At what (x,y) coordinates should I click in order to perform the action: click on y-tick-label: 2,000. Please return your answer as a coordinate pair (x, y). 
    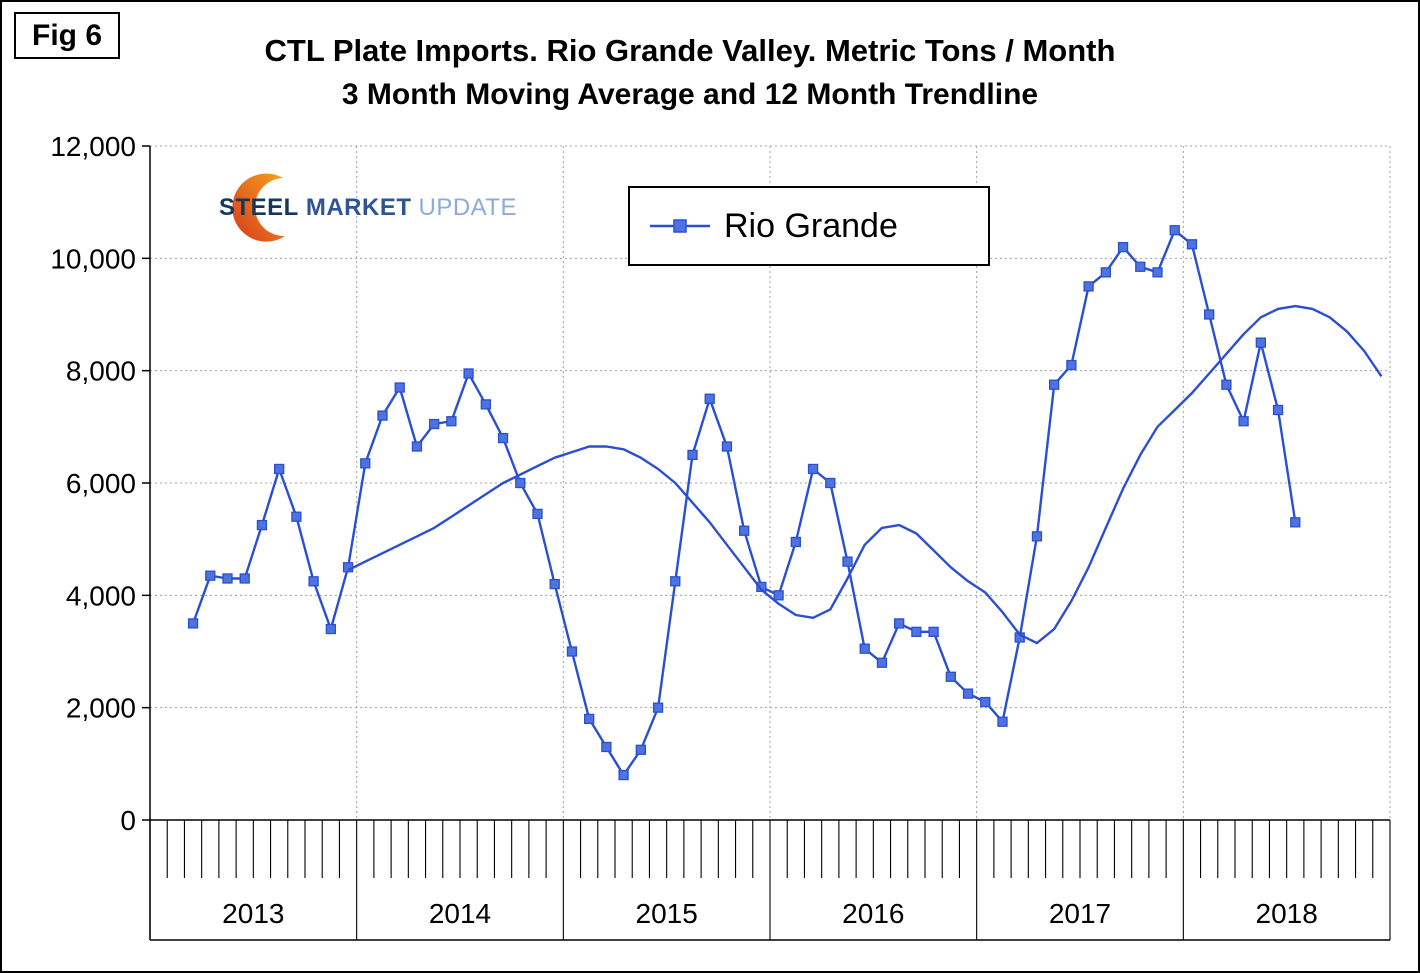
    Looking at the image, I should click on (101, 708).